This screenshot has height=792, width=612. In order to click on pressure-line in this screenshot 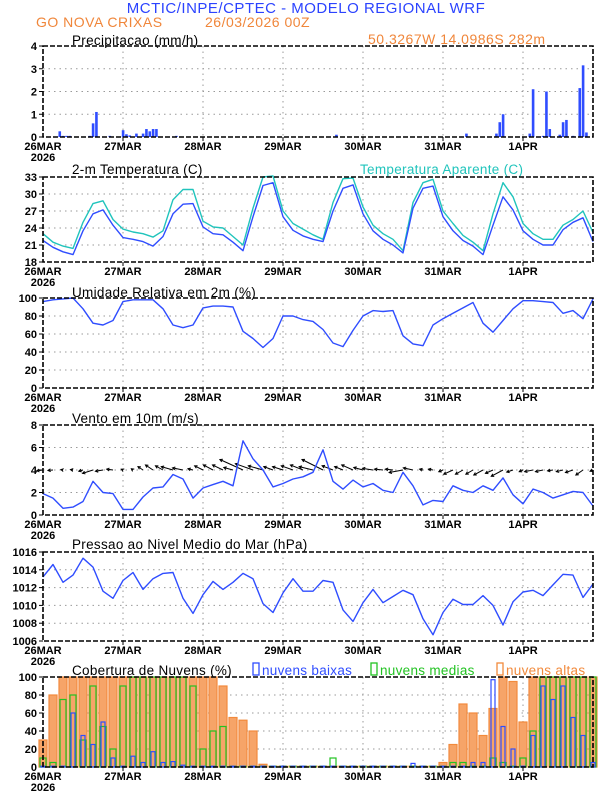, I will do `click(318, 596)`.